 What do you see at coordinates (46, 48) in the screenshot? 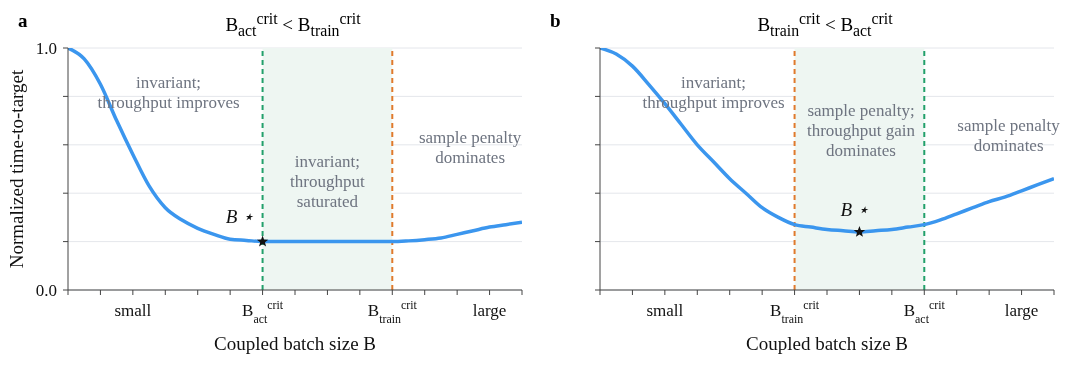
I see `y-tick-label: 1.0` at bounding box center [46, 48].